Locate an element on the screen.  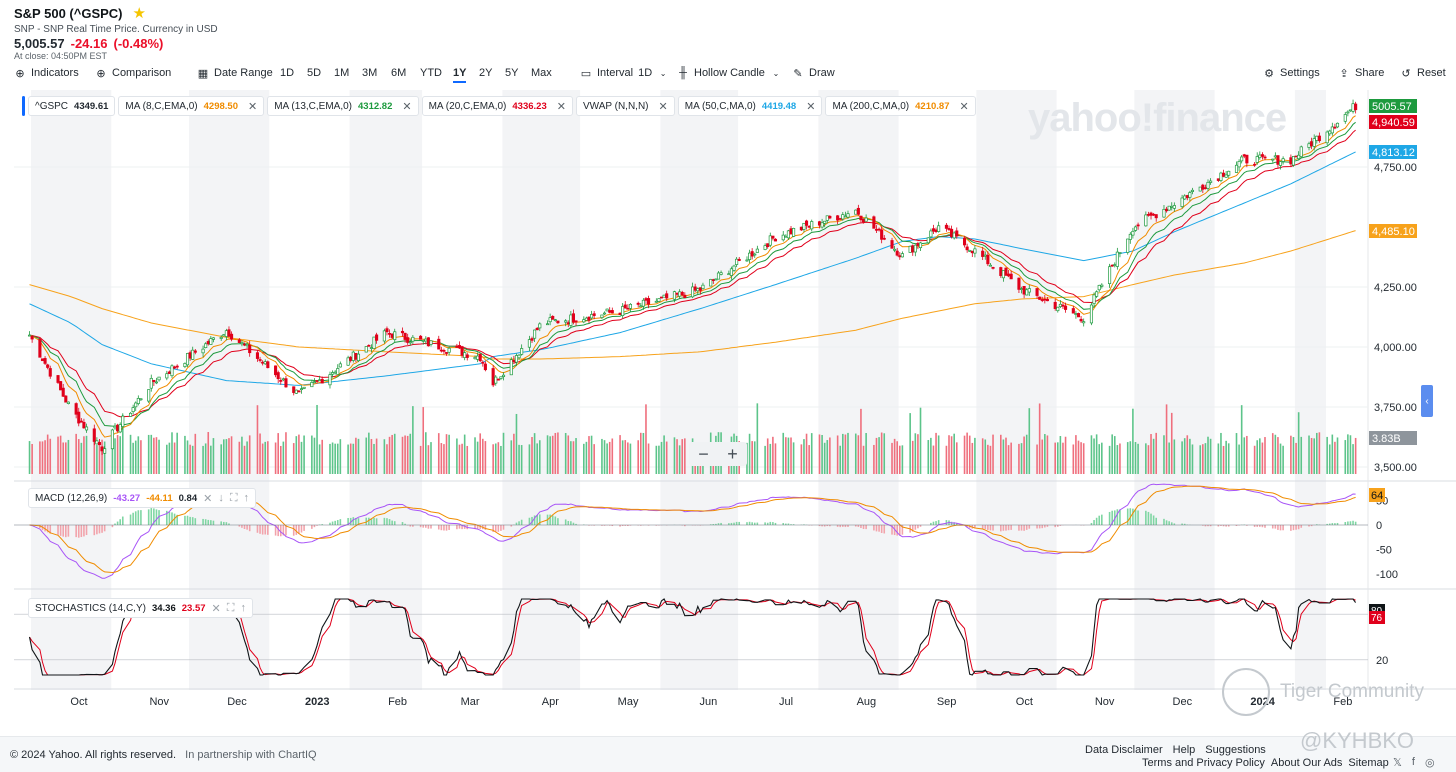
sitemap-link: Sitemap is located at coordinates (1368, 763).